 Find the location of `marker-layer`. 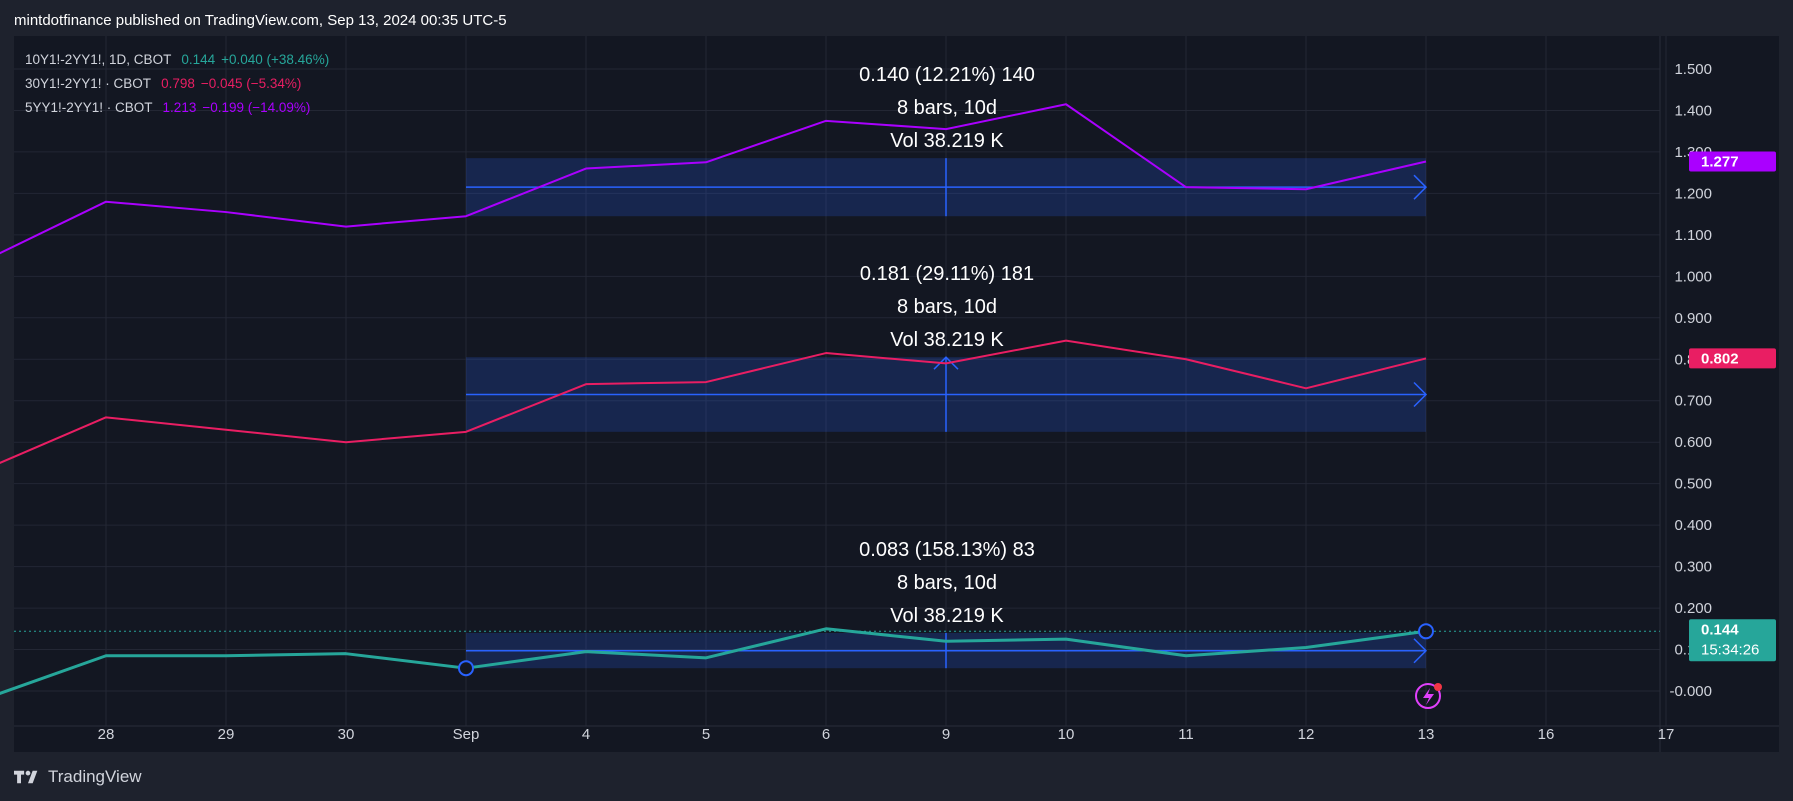

marker-layer is located at coordinates (950, 666).